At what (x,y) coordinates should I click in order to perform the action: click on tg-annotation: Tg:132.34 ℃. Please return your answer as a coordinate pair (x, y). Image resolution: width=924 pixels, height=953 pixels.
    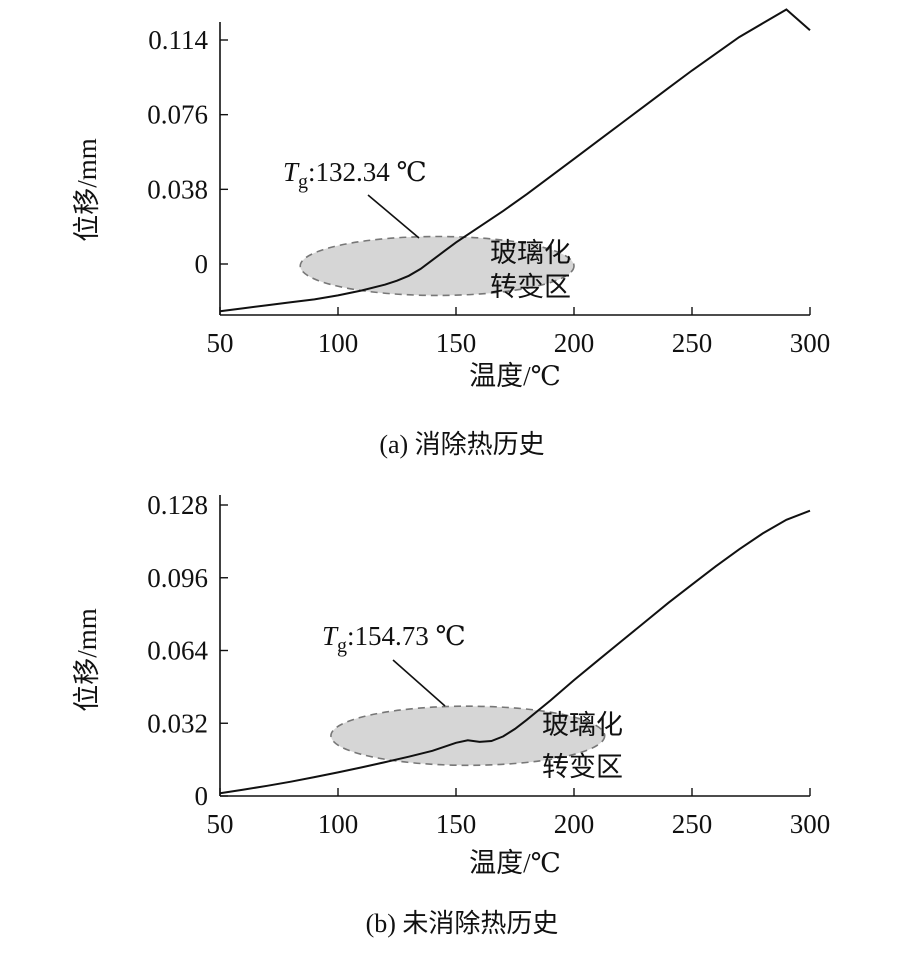
    Looking at the image, I should click on (355, 175).